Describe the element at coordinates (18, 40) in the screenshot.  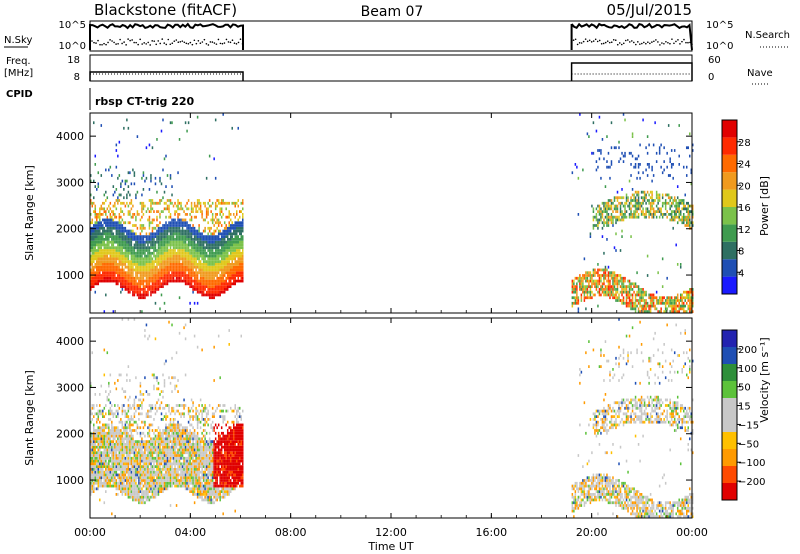
I see `nsky-label: N.Sky` at that location.